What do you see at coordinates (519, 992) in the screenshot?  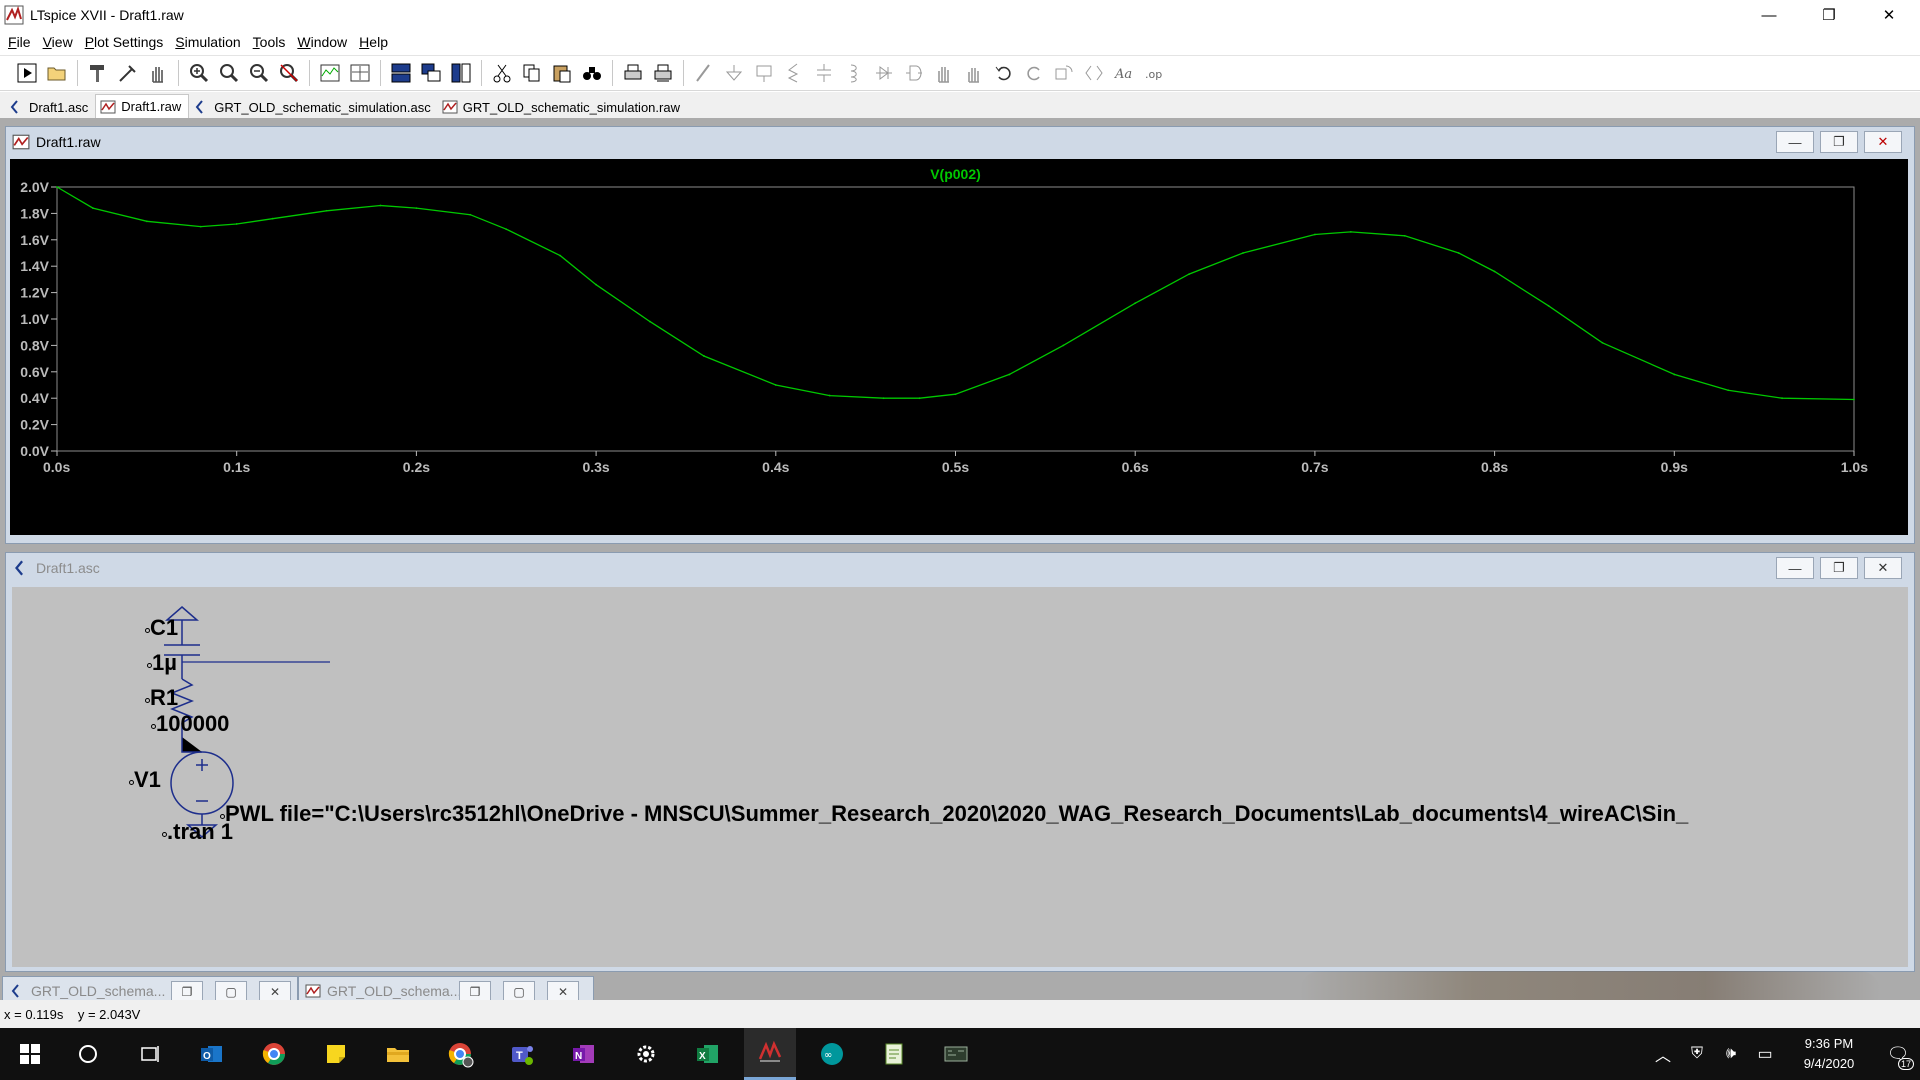 I see `maximize-button: ▢` at bounding box center [519, 992].